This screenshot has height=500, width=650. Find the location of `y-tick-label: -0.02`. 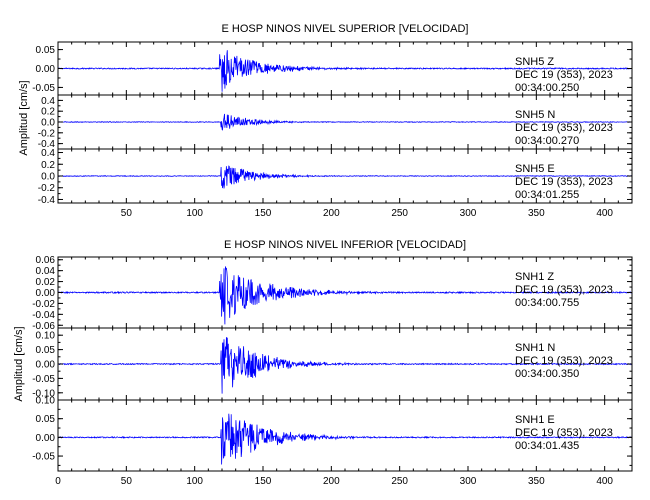

y-tick-label: -0.02 is located at coordinates (43, 304).